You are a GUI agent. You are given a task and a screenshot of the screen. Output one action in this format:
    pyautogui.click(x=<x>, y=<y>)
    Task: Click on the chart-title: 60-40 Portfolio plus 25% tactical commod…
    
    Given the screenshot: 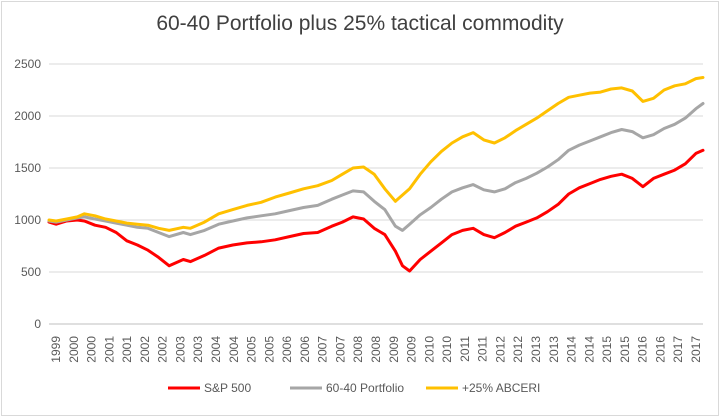 What is the action you would take?
    pyautogui.click(x=360, y=23)
    